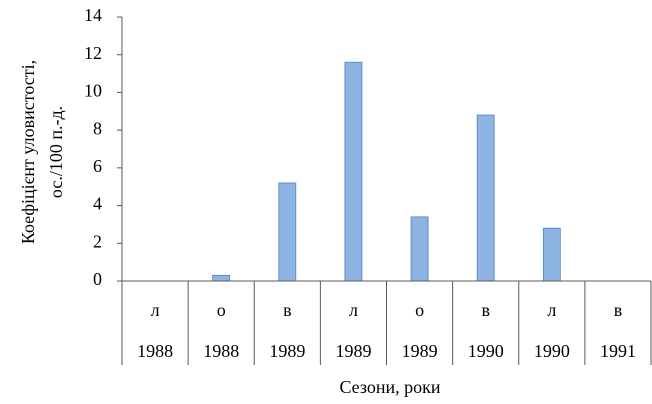 The height and width of the screenshot is (404, 652). Describe the element at coordinates (618, 351) in the screenshot. I see `x-tick-year-label: 1991` at that location.